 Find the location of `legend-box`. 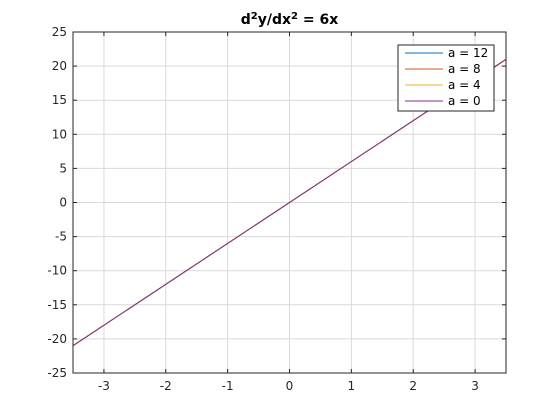

legend-box is located at coordinates (446, 78).